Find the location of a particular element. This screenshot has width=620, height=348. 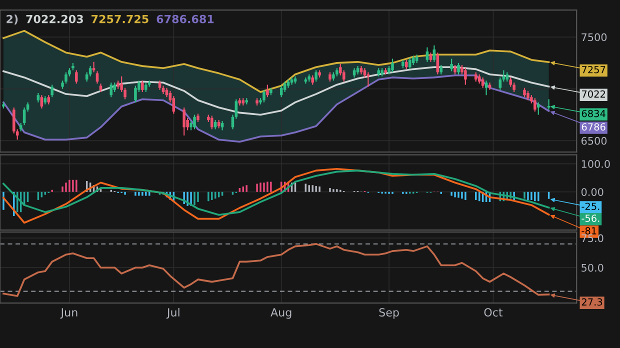

annotation: 6834 is located at coordinates (594, 114).